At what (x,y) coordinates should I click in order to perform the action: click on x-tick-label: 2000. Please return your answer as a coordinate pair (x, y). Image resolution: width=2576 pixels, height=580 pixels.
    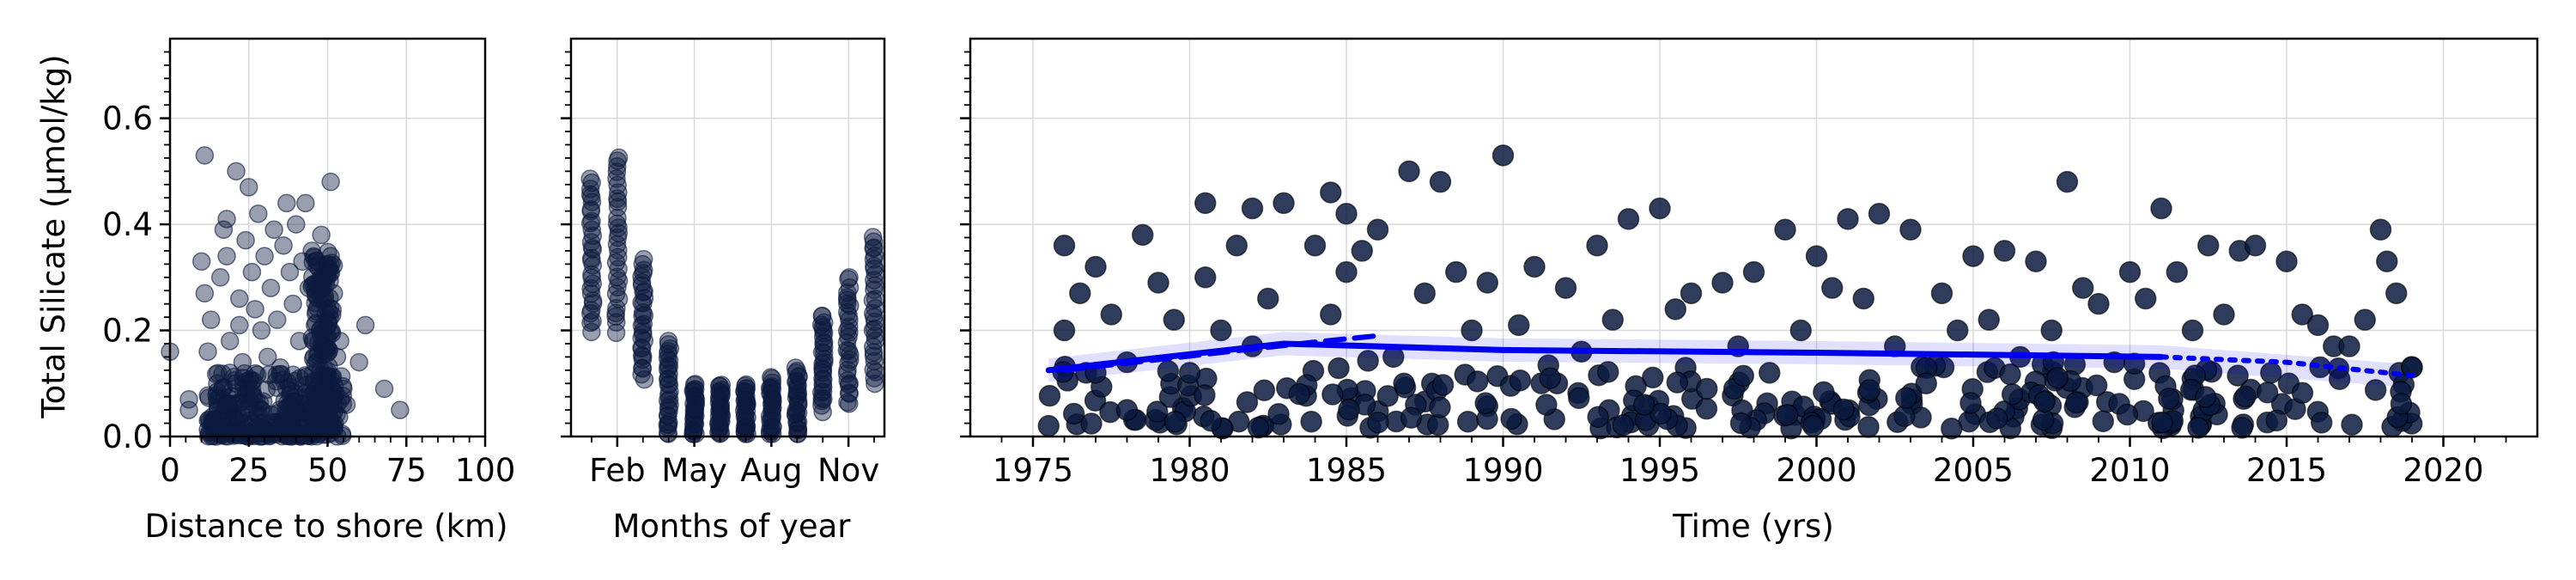
    Looking at the image, I should click on (1816, 470).